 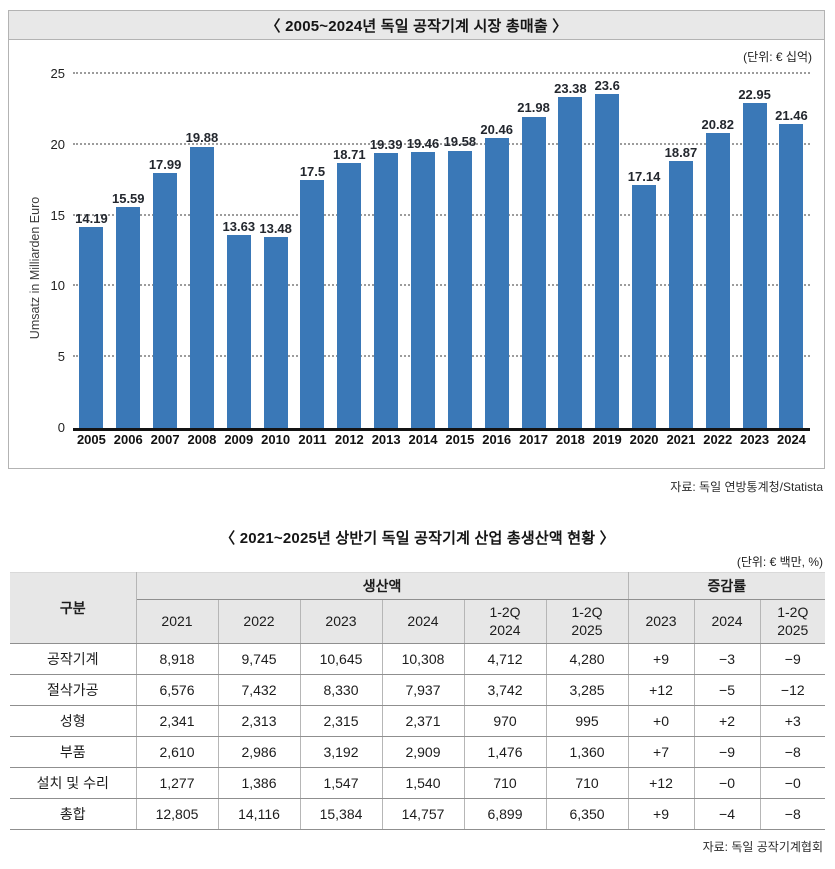 I want to click on bar-group-2020: 17.14, so click(x=644, y=298).